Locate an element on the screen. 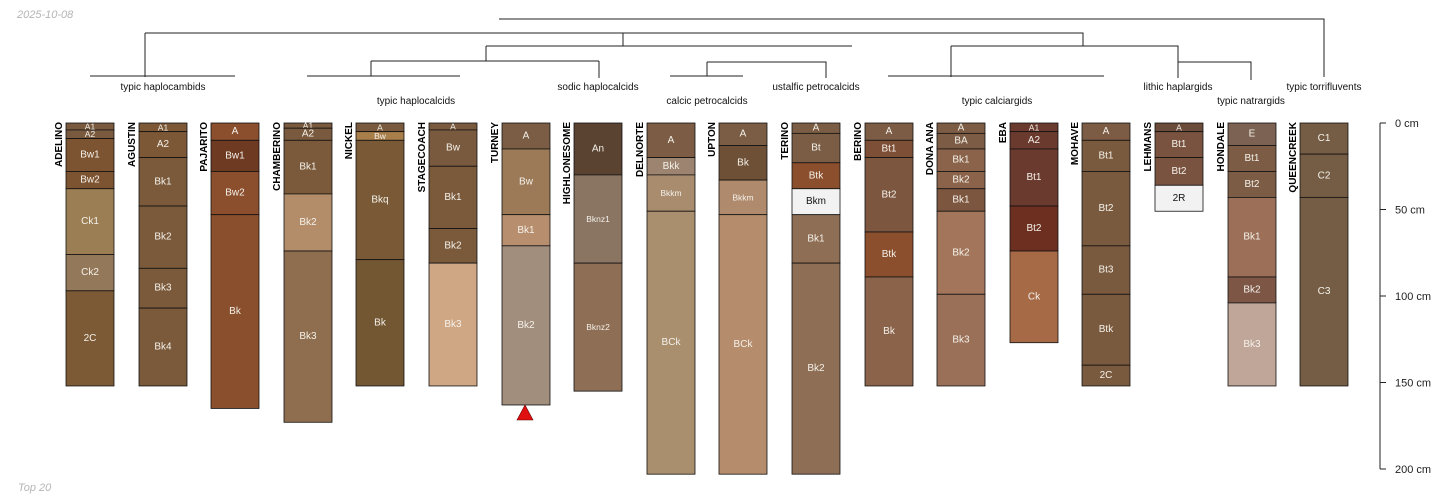 This screenshot has height=500, width=1450. horizon-label: Bt3 is located at coordinates (1105, 270).